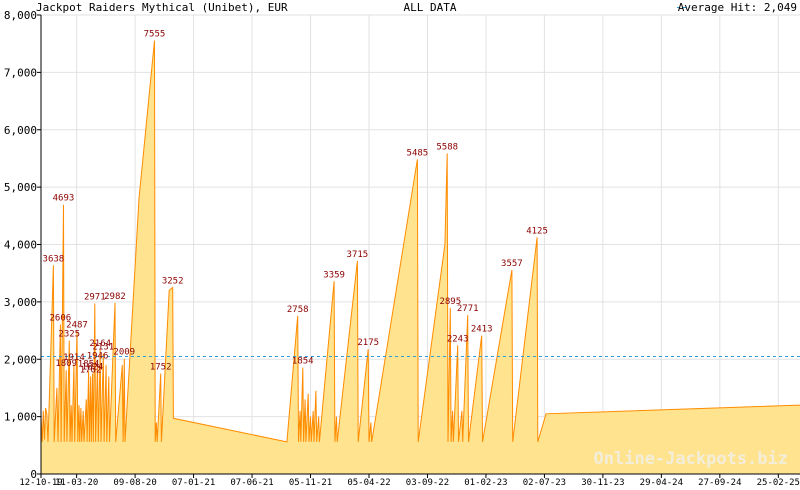  I want to click on peak-label: 1762, so click(91, 370).